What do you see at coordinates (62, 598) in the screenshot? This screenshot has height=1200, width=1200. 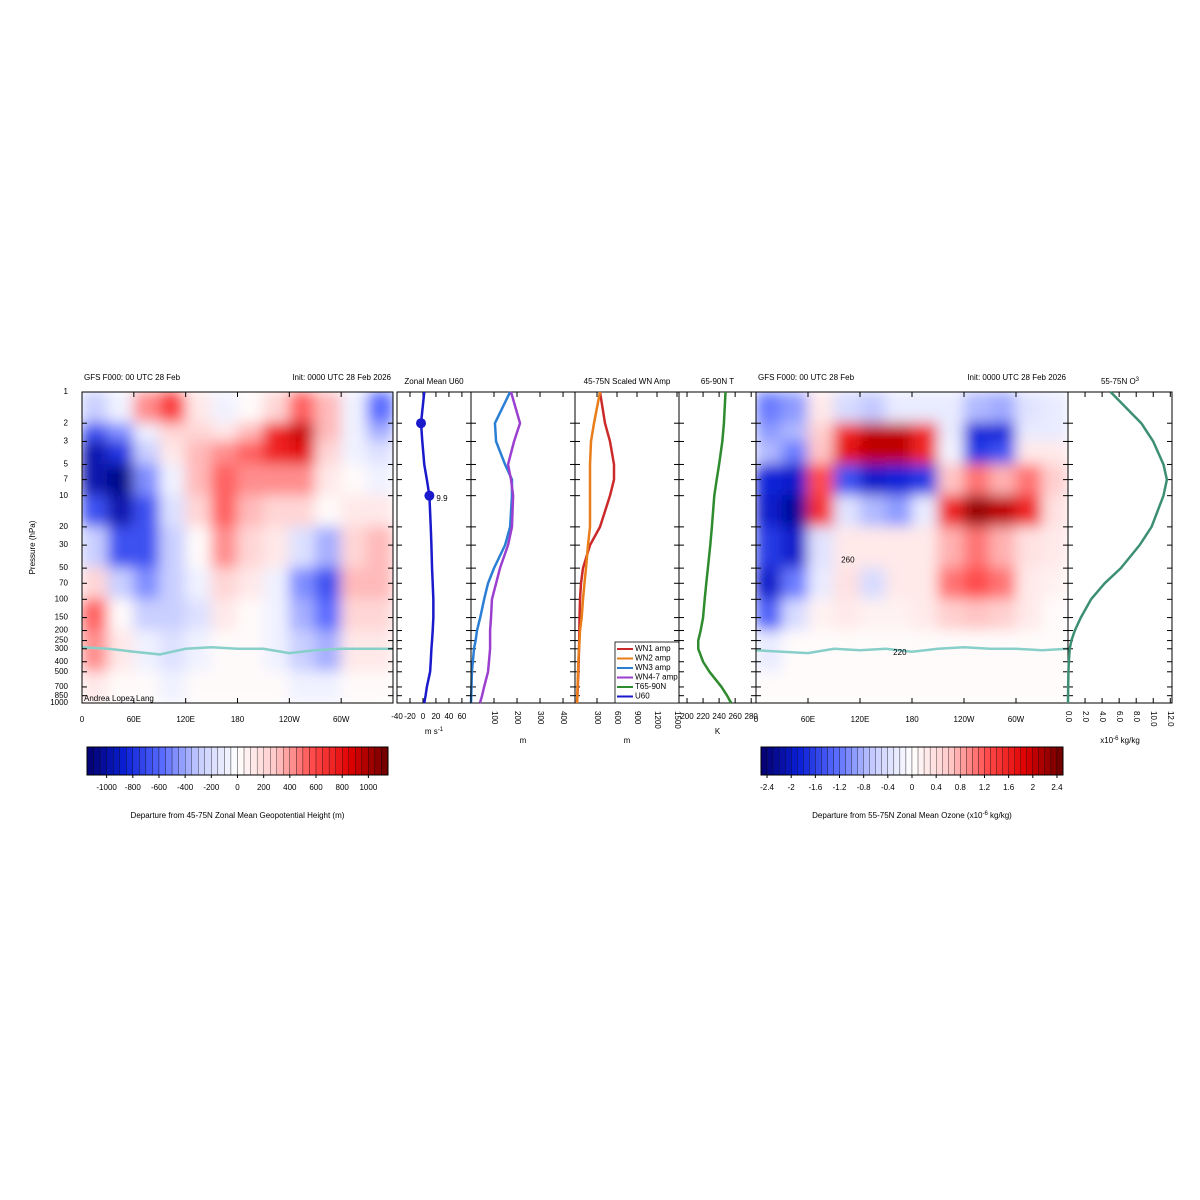 I see `y-tick-label: 100` at bounding box center [62, 598].